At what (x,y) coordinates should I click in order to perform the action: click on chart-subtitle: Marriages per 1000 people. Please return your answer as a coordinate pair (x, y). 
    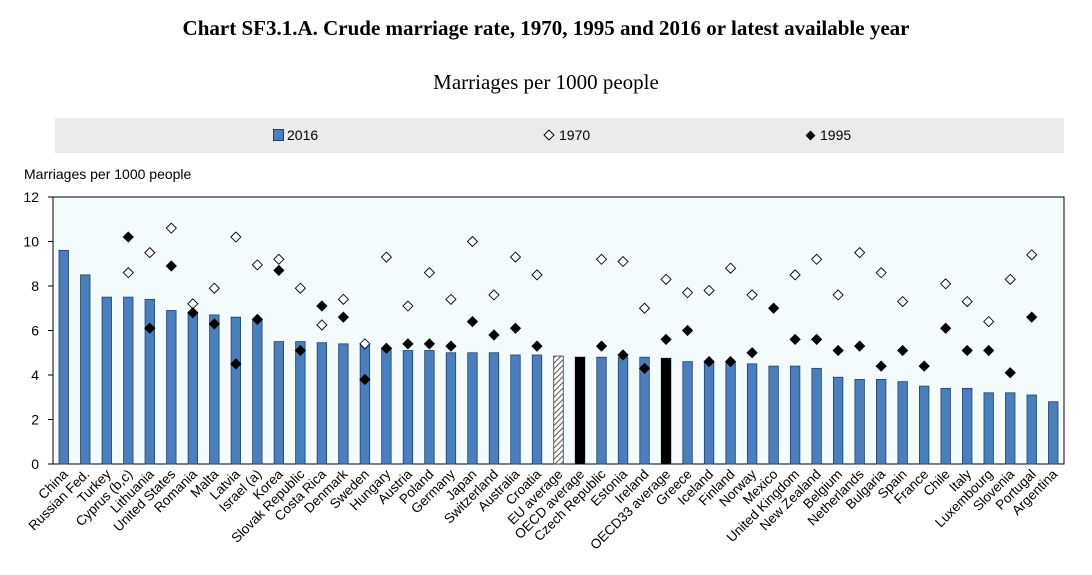
    Looking at the image, I should click on (546, 82).